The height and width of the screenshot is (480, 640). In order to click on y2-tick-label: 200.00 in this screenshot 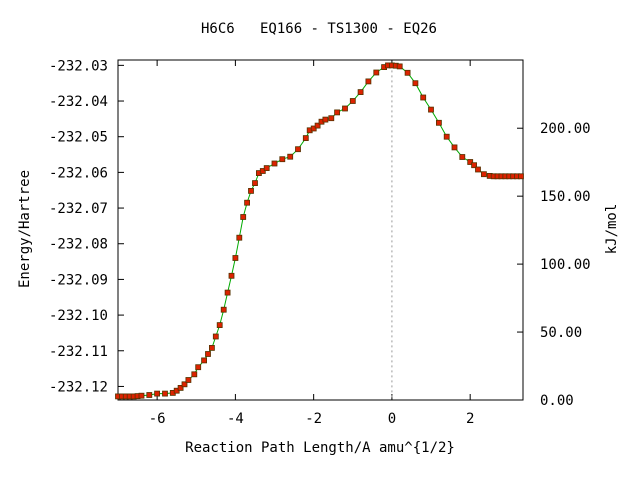, I will do `click(565, 129)`.